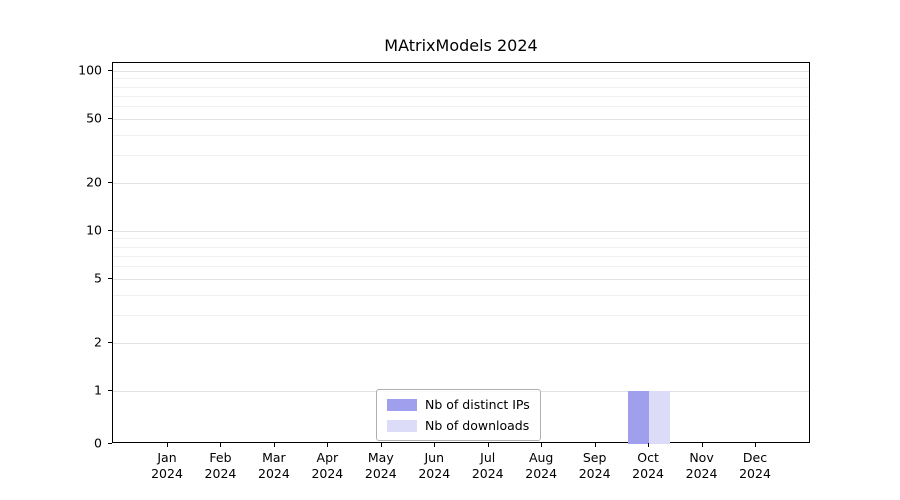 The width and height of the screenshot is (900, 500). Describe the element at coordinates (98, 278) in the screenshot. I see `y-tick-label: 5` at that location.